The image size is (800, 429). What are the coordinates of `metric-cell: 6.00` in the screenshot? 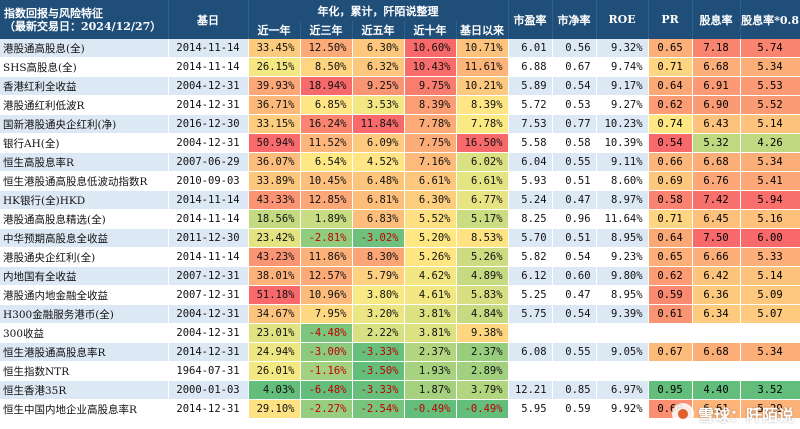 It's located at (770, 238).